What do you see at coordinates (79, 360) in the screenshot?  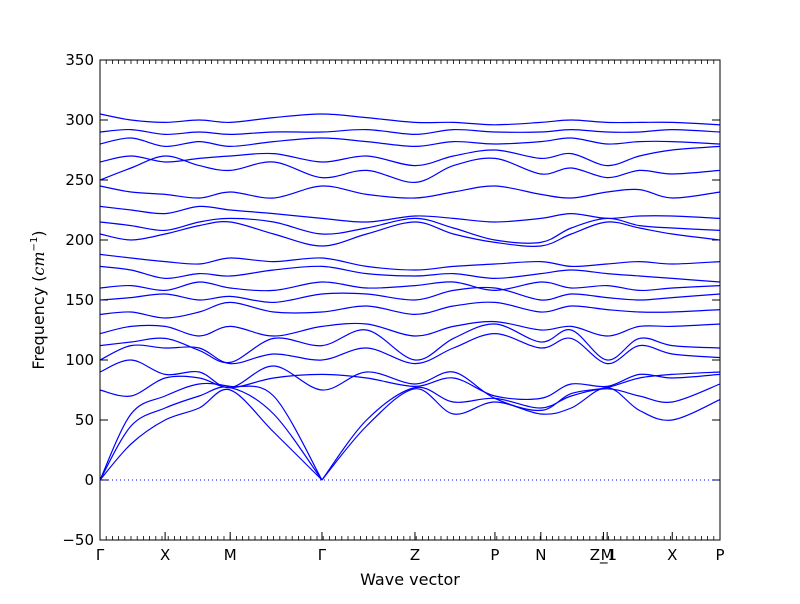 I see `y-tick-label: 100` at bounding box center [79, 360].